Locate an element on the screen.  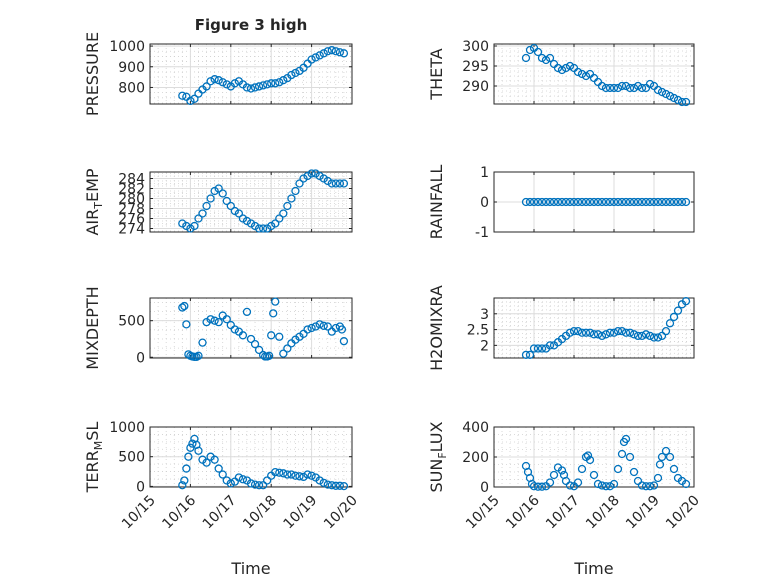
y-tick-label: 300 is located at coordinates (475, 47).